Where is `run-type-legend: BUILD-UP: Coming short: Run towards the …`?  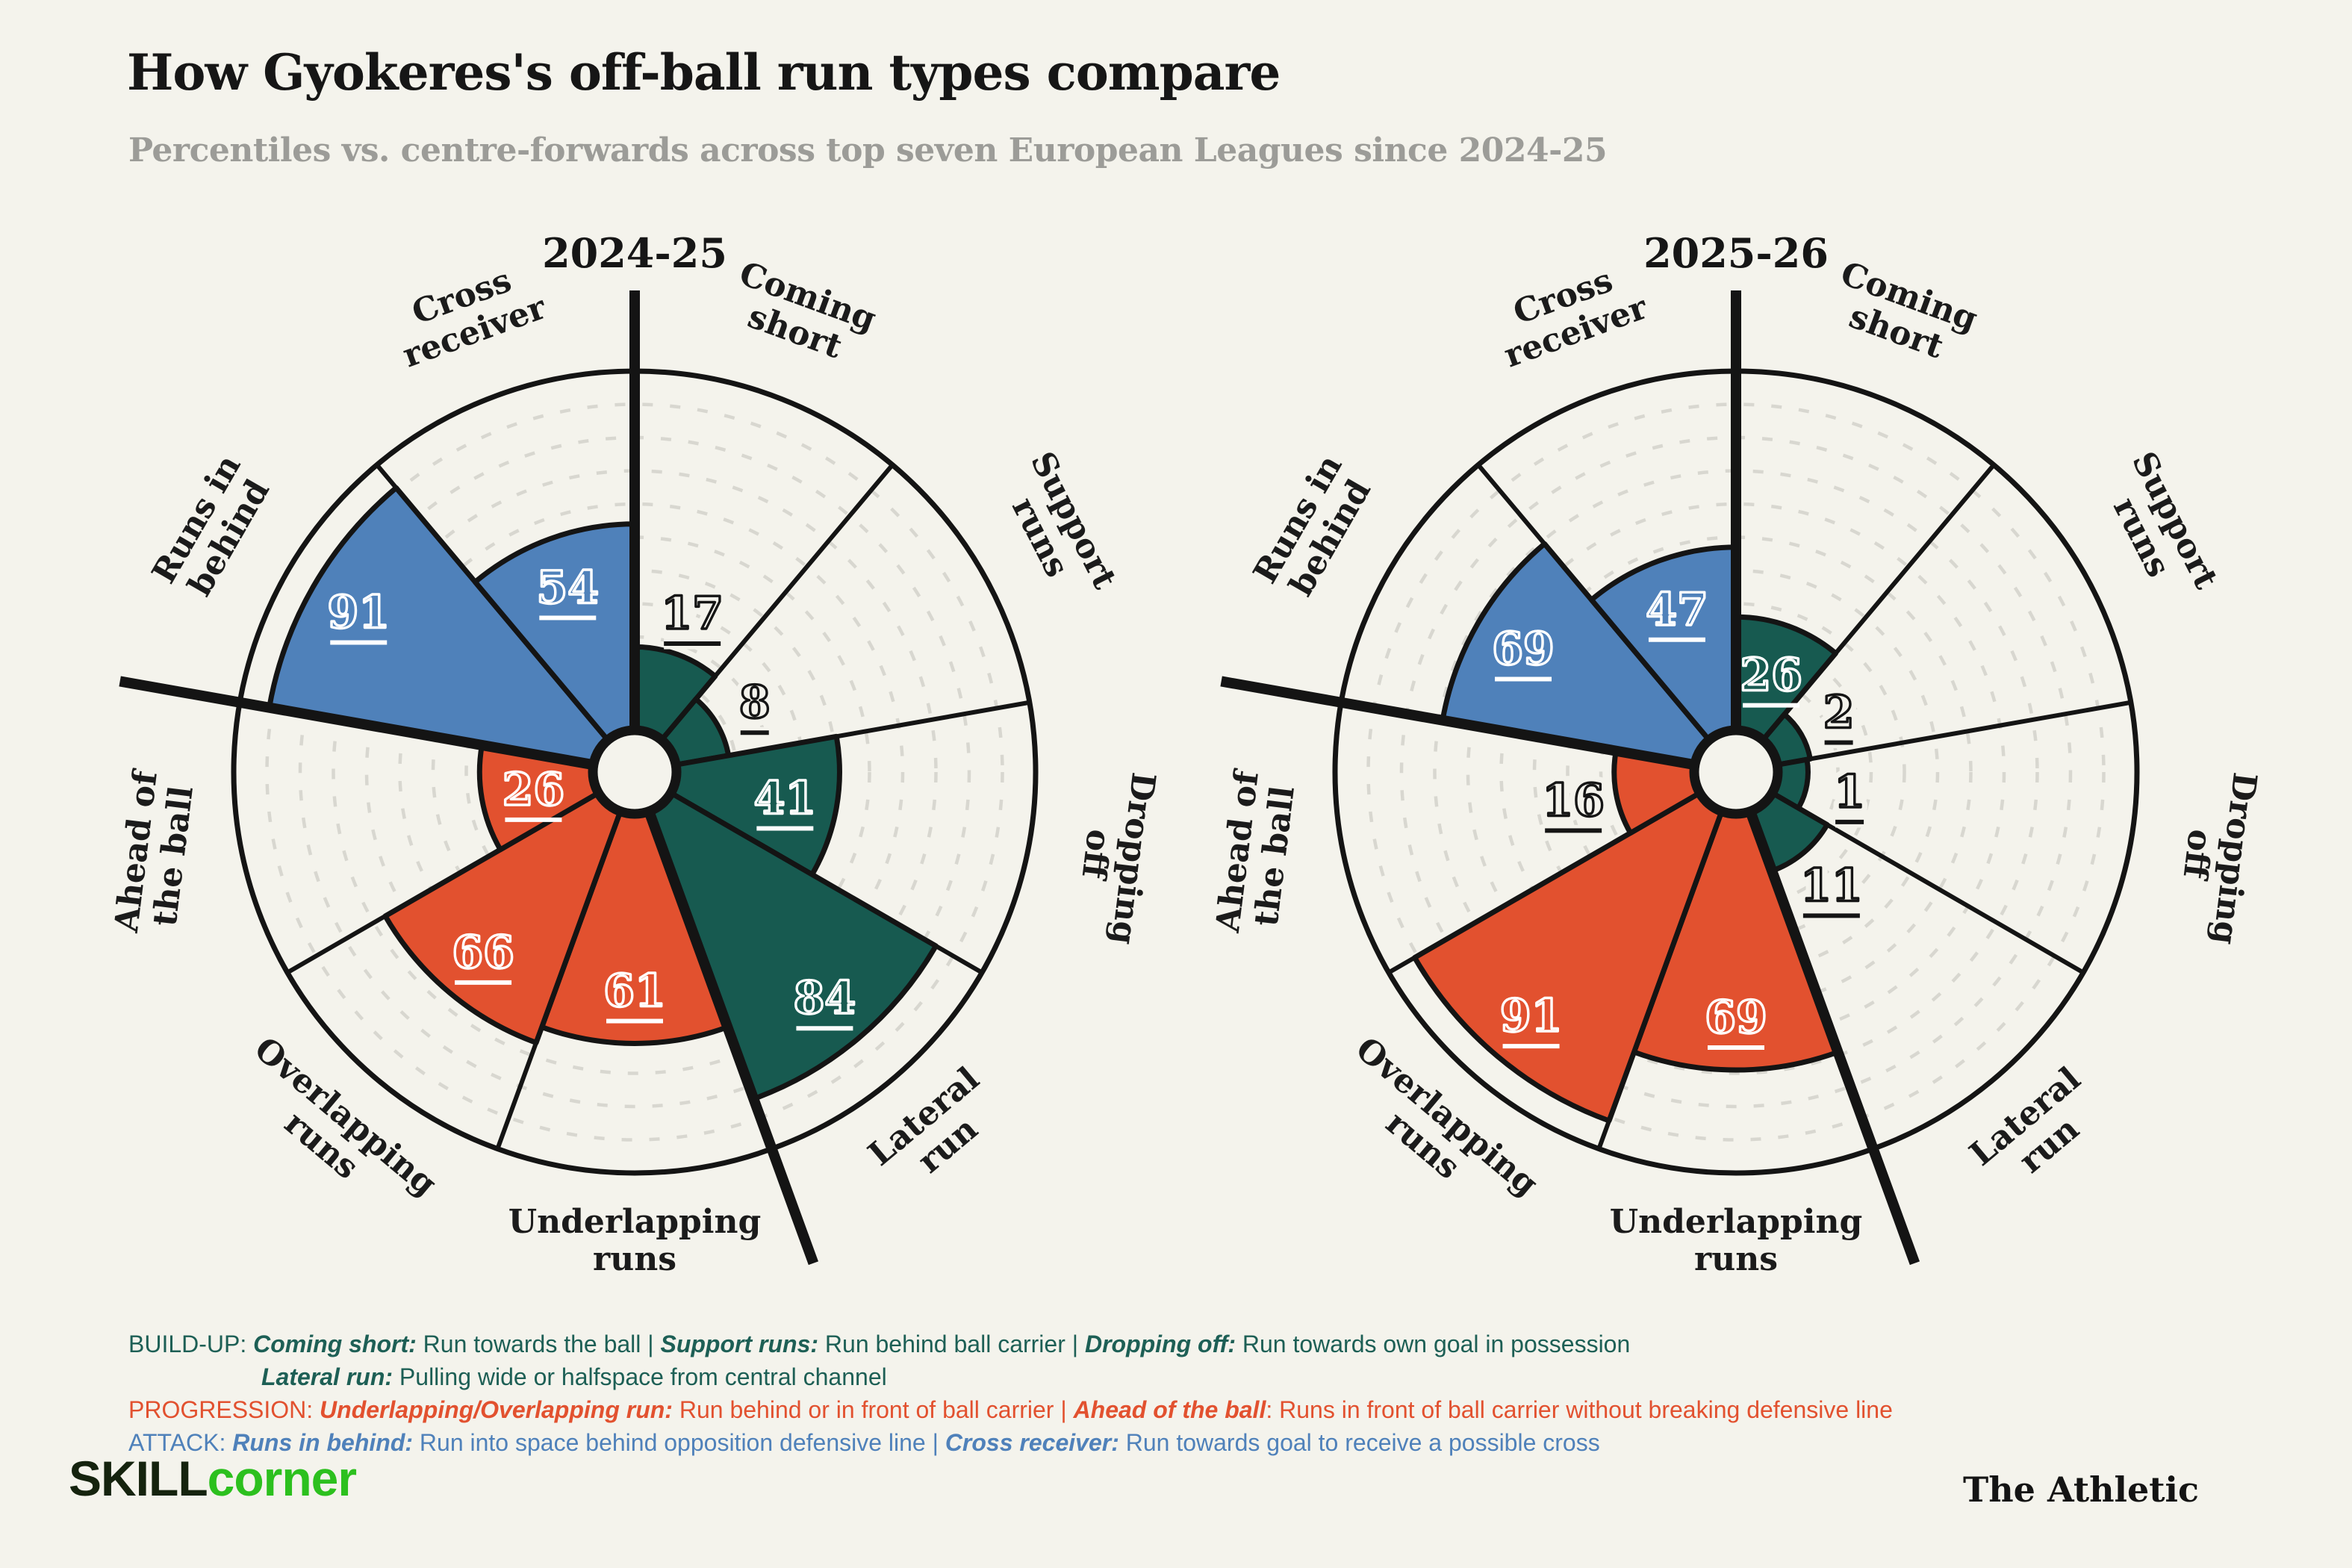 run-type-legend: BUILD-UP: Coming short: Run towards the … is located at coordinates (1010, 1393).